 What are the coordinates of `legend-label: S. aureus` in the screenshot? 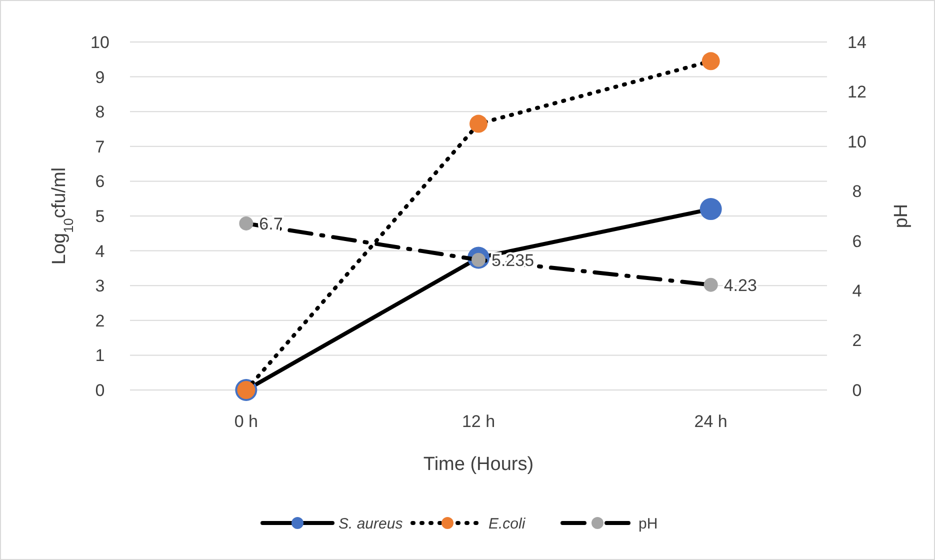 It's located at (371, 523).